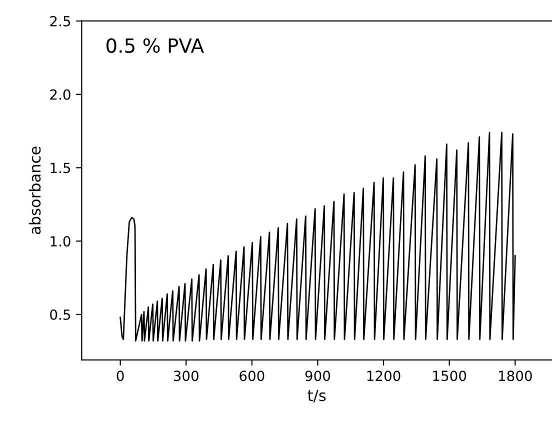 The width and height of the screenshot is (552, 428). I want to click on y-tick-label: 1.5, so click(60, 168).